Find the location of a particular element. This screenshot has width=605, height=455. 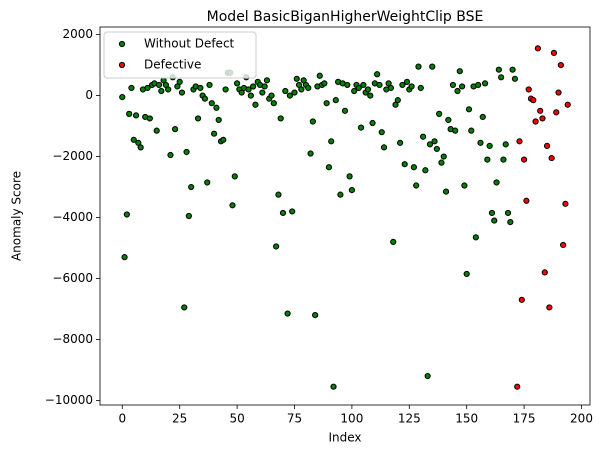

y-axis-label: Anomaly Score is located at coordinates (17, 216).